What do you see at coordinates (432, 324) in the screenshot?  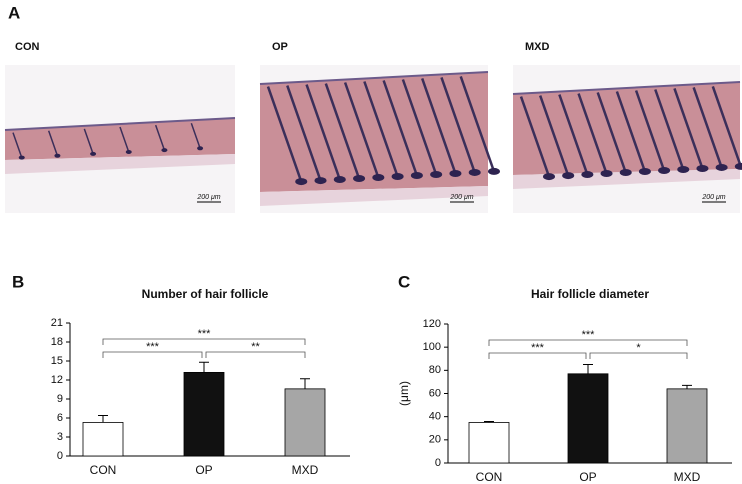 I see `y-tick-label: 120` at bounding box center [432, 324].